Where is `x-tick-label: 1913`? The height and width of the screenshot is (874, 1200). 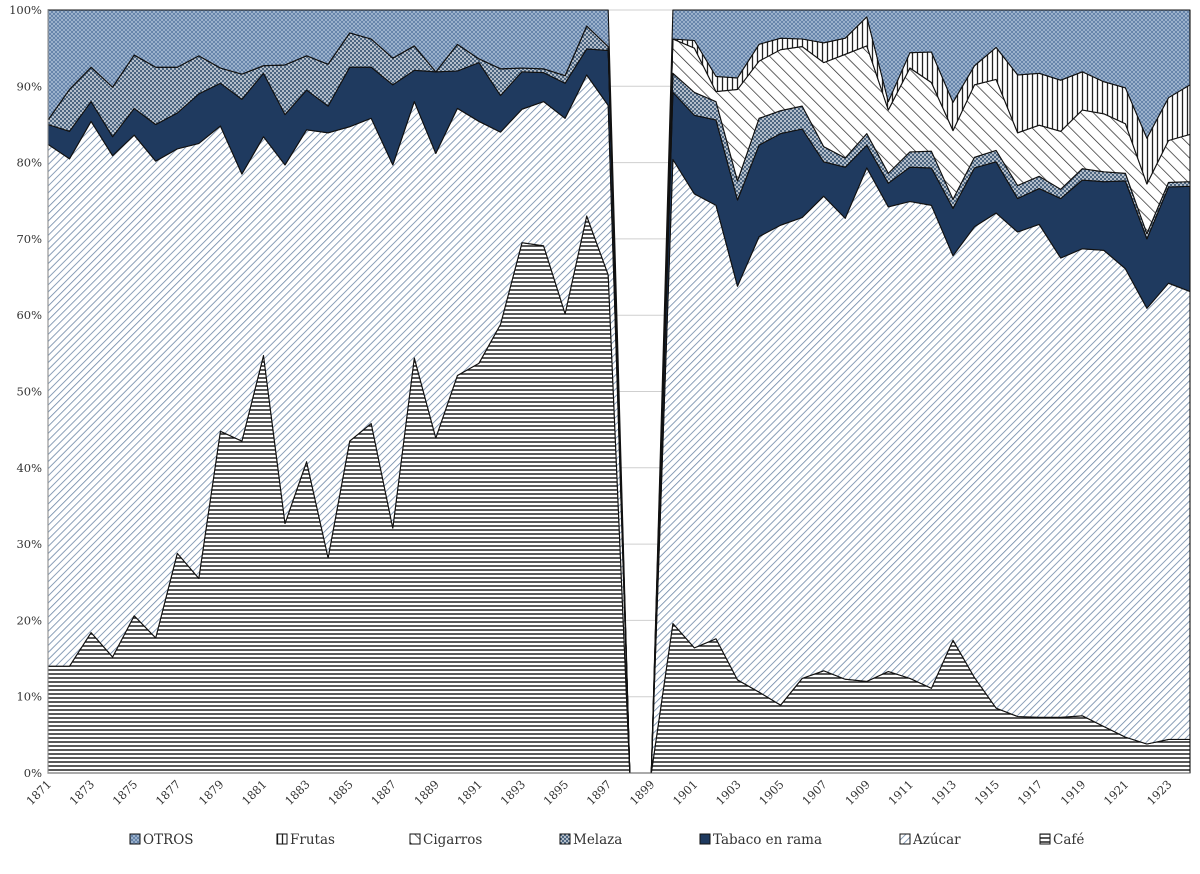 x-tick-label: 1913 is located at coordinates (943, 792).